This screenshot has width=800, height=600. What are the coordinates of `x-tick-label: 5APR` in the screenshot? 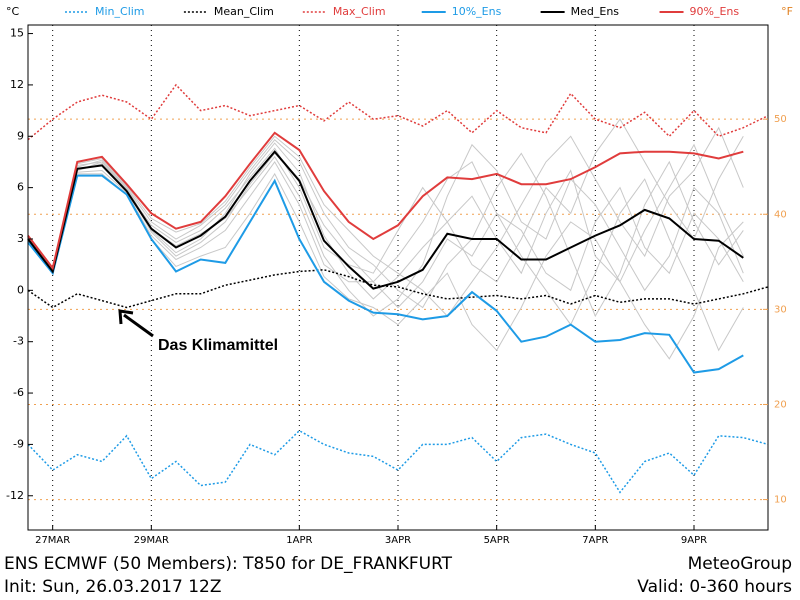 It's located at (497, 540).